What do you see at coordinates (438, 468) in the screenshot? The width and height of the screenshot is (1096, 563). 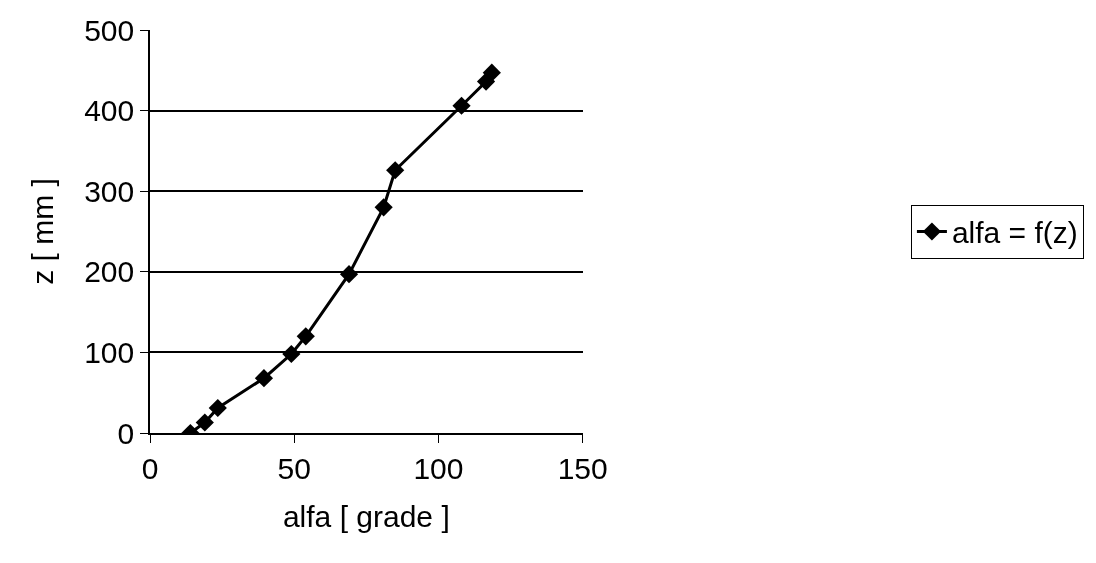 I see `x-tick-label: 100` at bounding box center [438, 468].